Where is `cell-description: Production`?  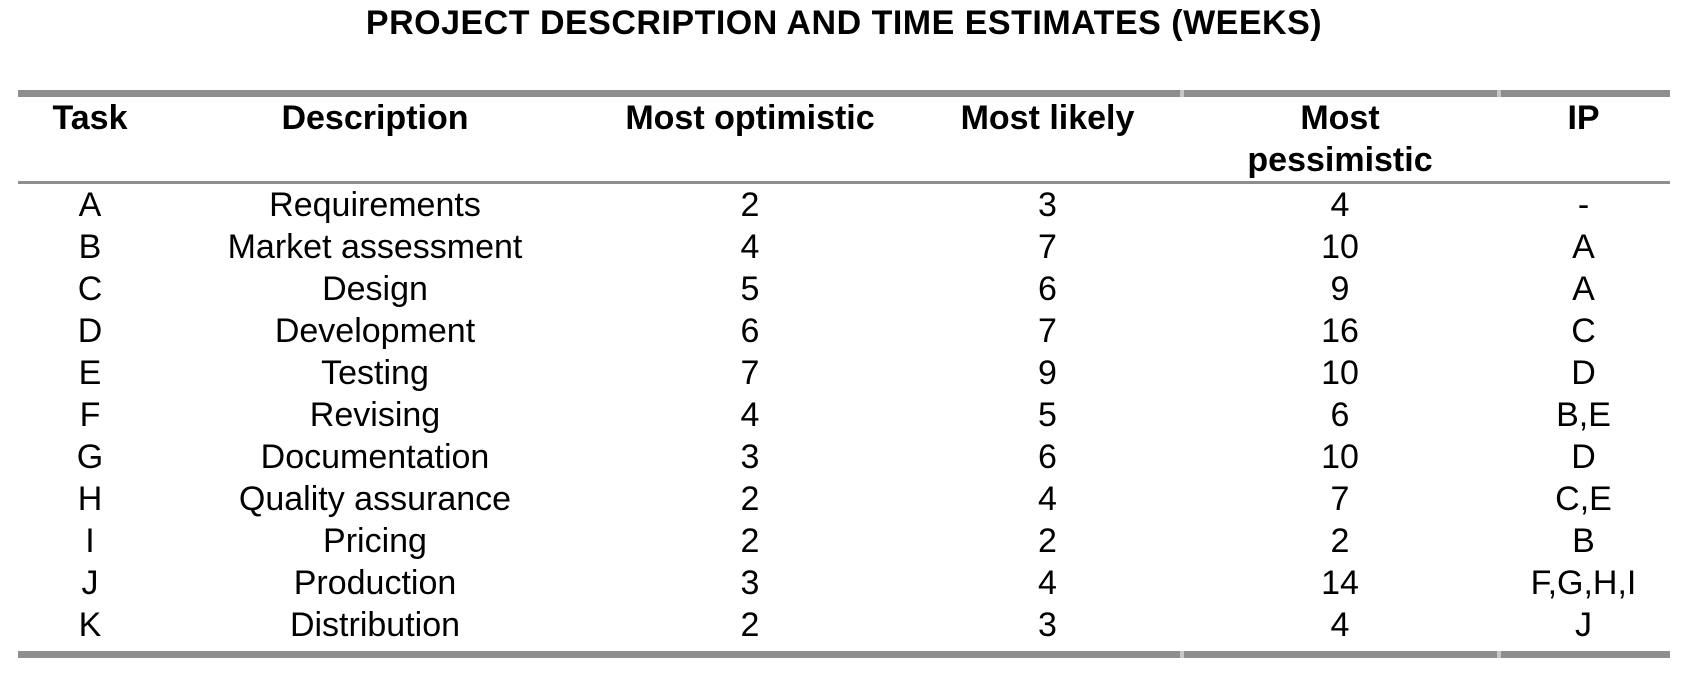
cell-description: Production is located at coordinates (375, 583).